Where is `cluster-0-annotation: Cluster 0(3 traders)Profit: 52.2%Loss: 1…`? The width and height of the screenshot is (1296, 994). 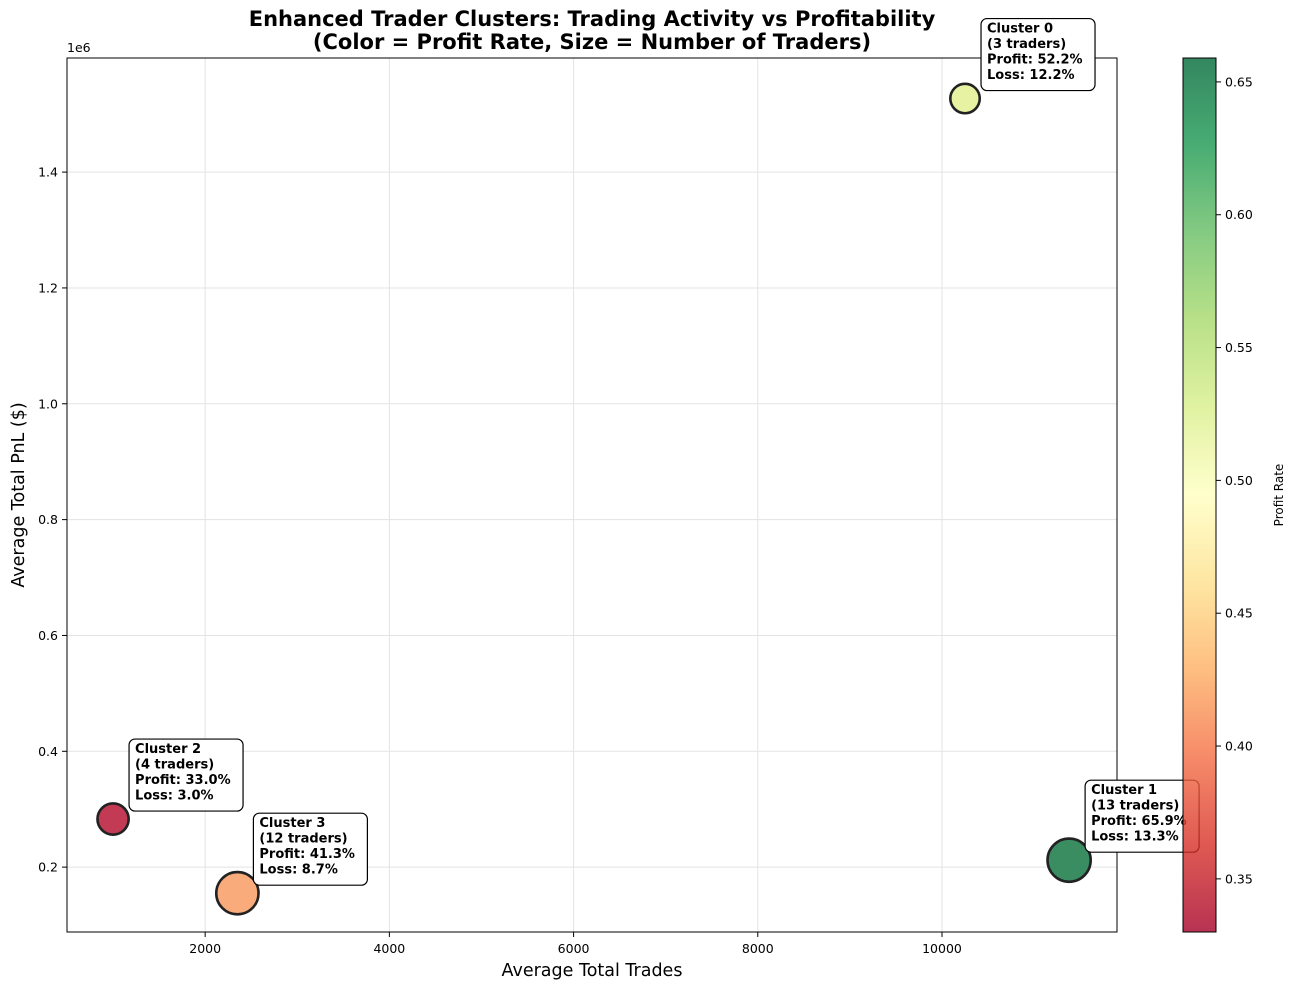
cluster-0-annotation: Cluster 0(3 traders)Profit: 52.2%Loss: 1… is located at coordinates (1038, 54).